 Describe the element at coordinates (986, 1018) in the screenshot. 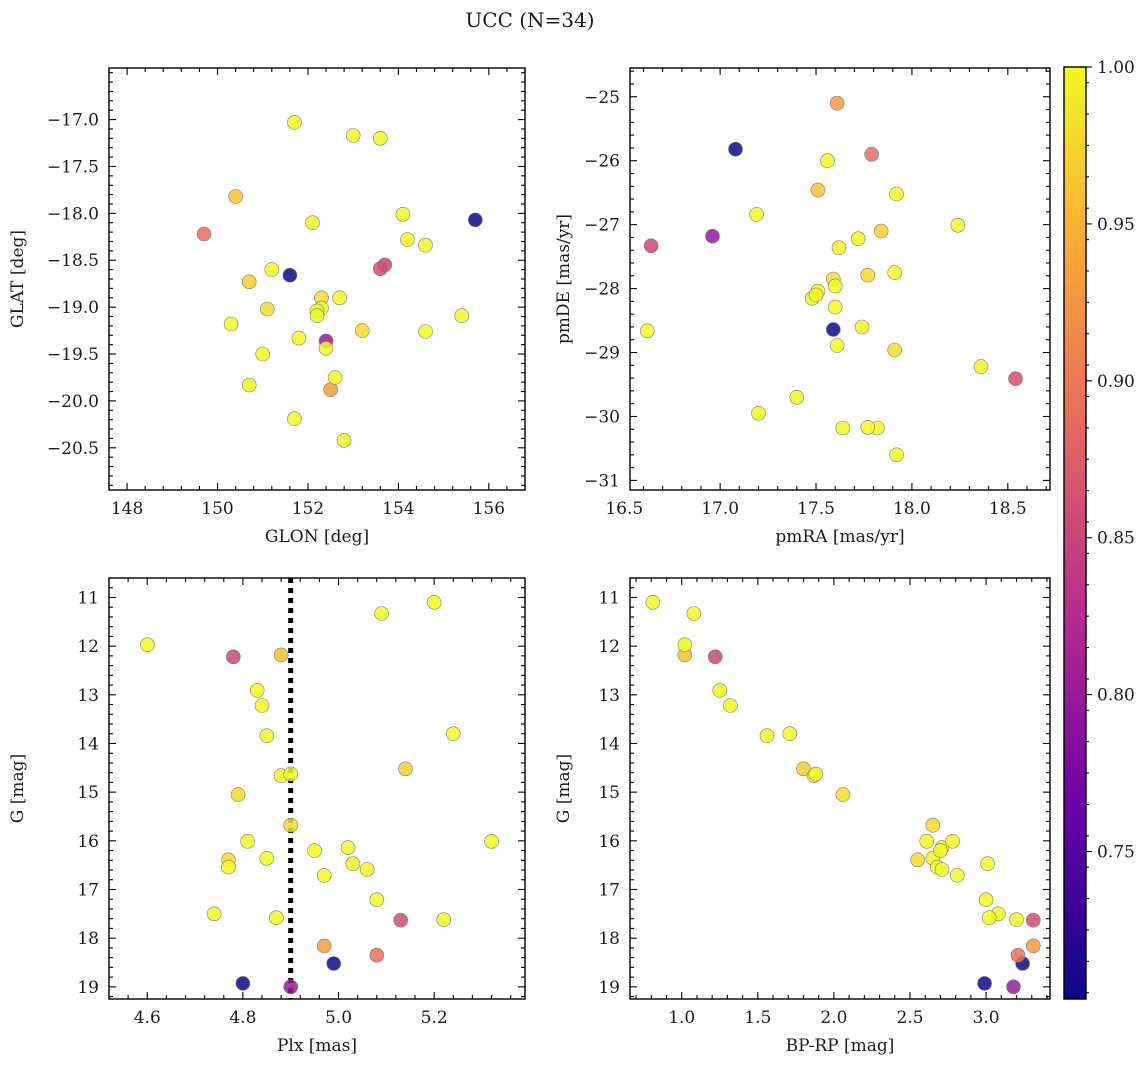

I see `x-tick-label: 3.0` at that location.